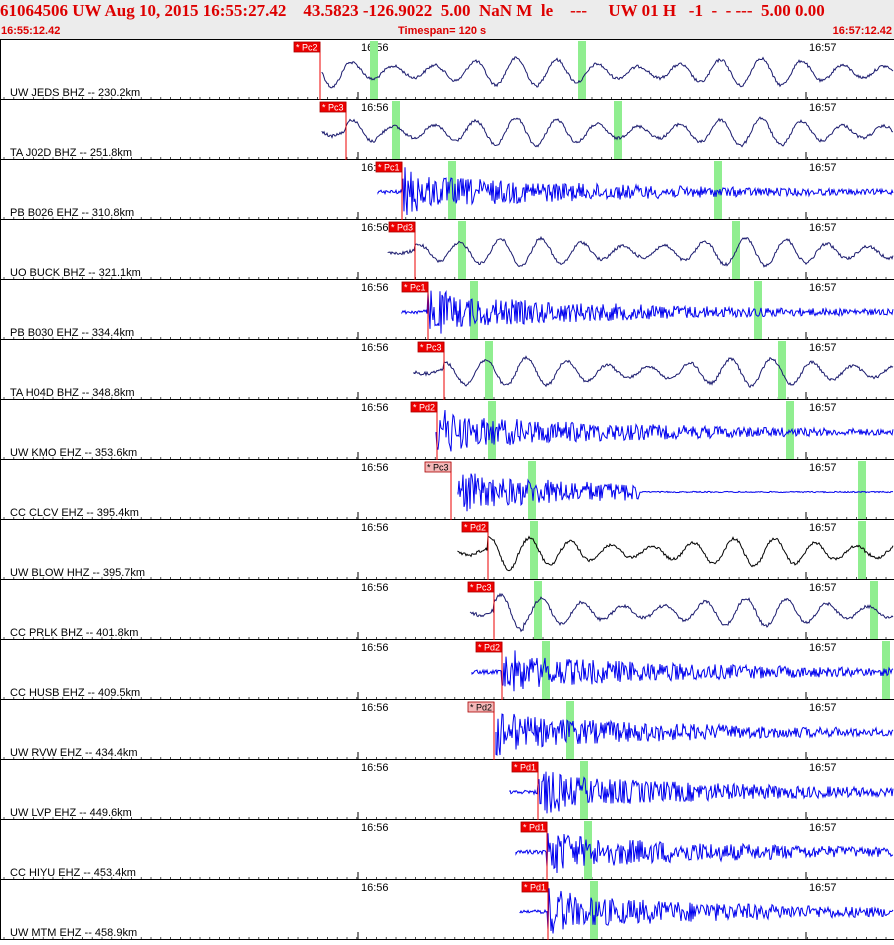 The image size is (894, 945). What do you see at coordinates (447, 550) in the screenshot?
I see `trace-panel: 16:56 16:57 * Pd2 UW BLOW HHZ -- 395.7km` at bounding box center [447, 550].